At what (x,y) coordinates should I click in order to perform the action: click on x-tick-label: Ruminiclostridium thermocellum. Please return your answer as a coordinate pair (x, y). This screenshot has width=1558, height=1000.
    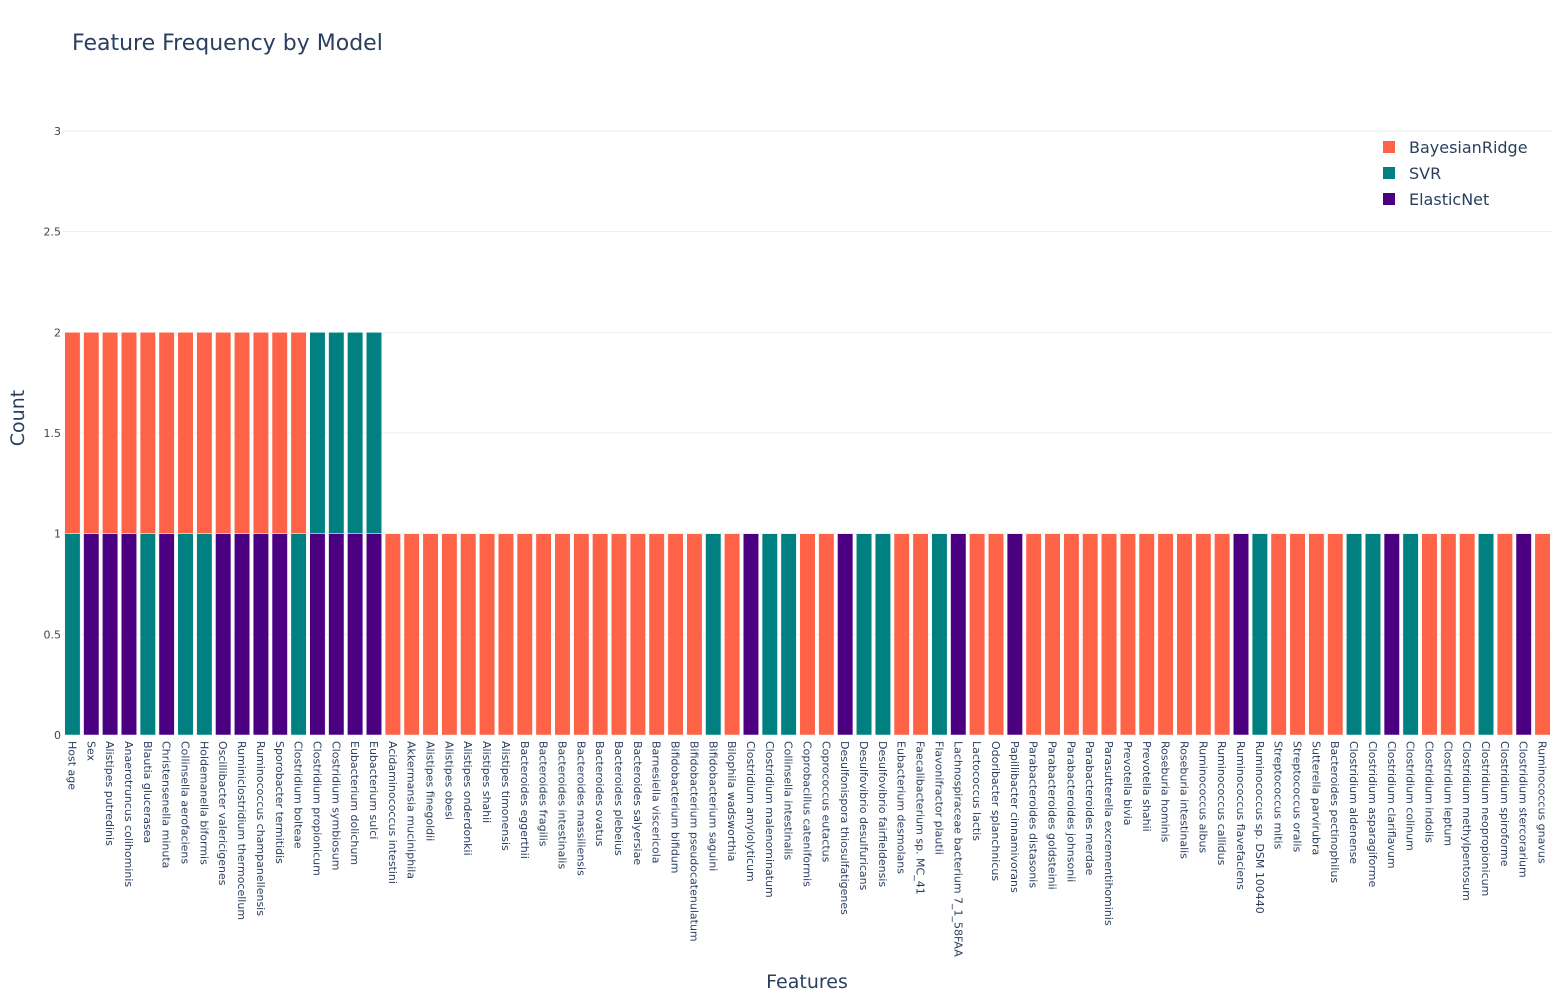
    Looking at the image, I should click on (241, 830).